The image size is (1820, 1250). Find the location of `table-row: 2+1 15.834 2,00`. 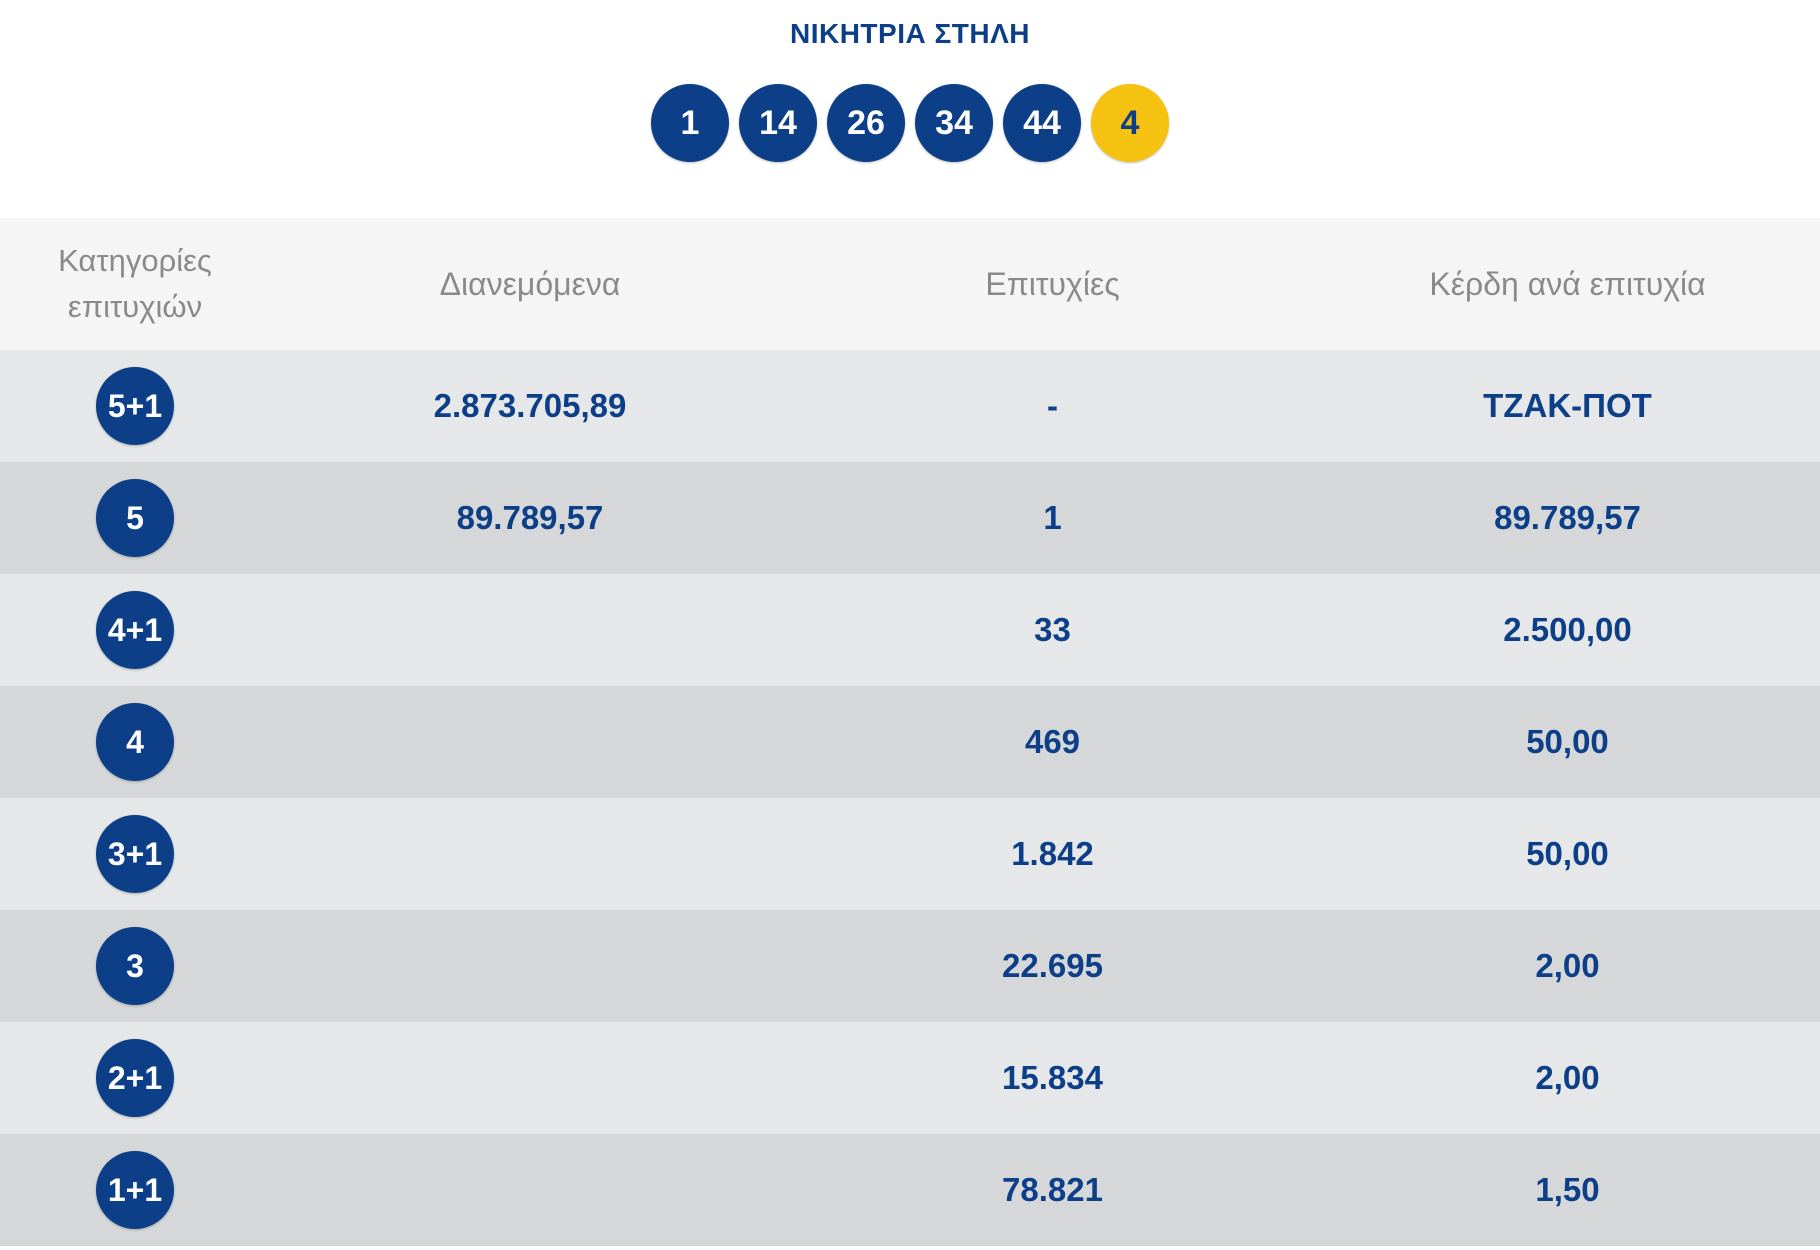

table-row: 2+1 15.834 2,00 is located at coordinates (910, 1078).